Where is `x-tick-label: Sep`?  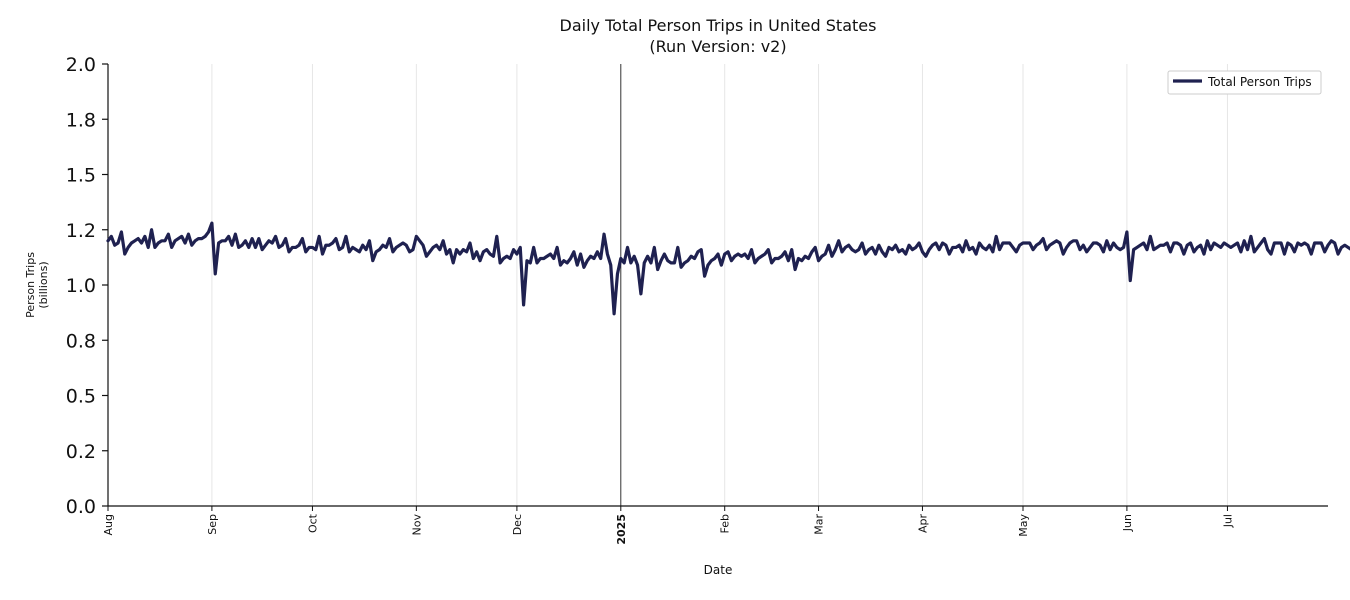
x-tick-label: Sep is located at coordinates (212, 524).